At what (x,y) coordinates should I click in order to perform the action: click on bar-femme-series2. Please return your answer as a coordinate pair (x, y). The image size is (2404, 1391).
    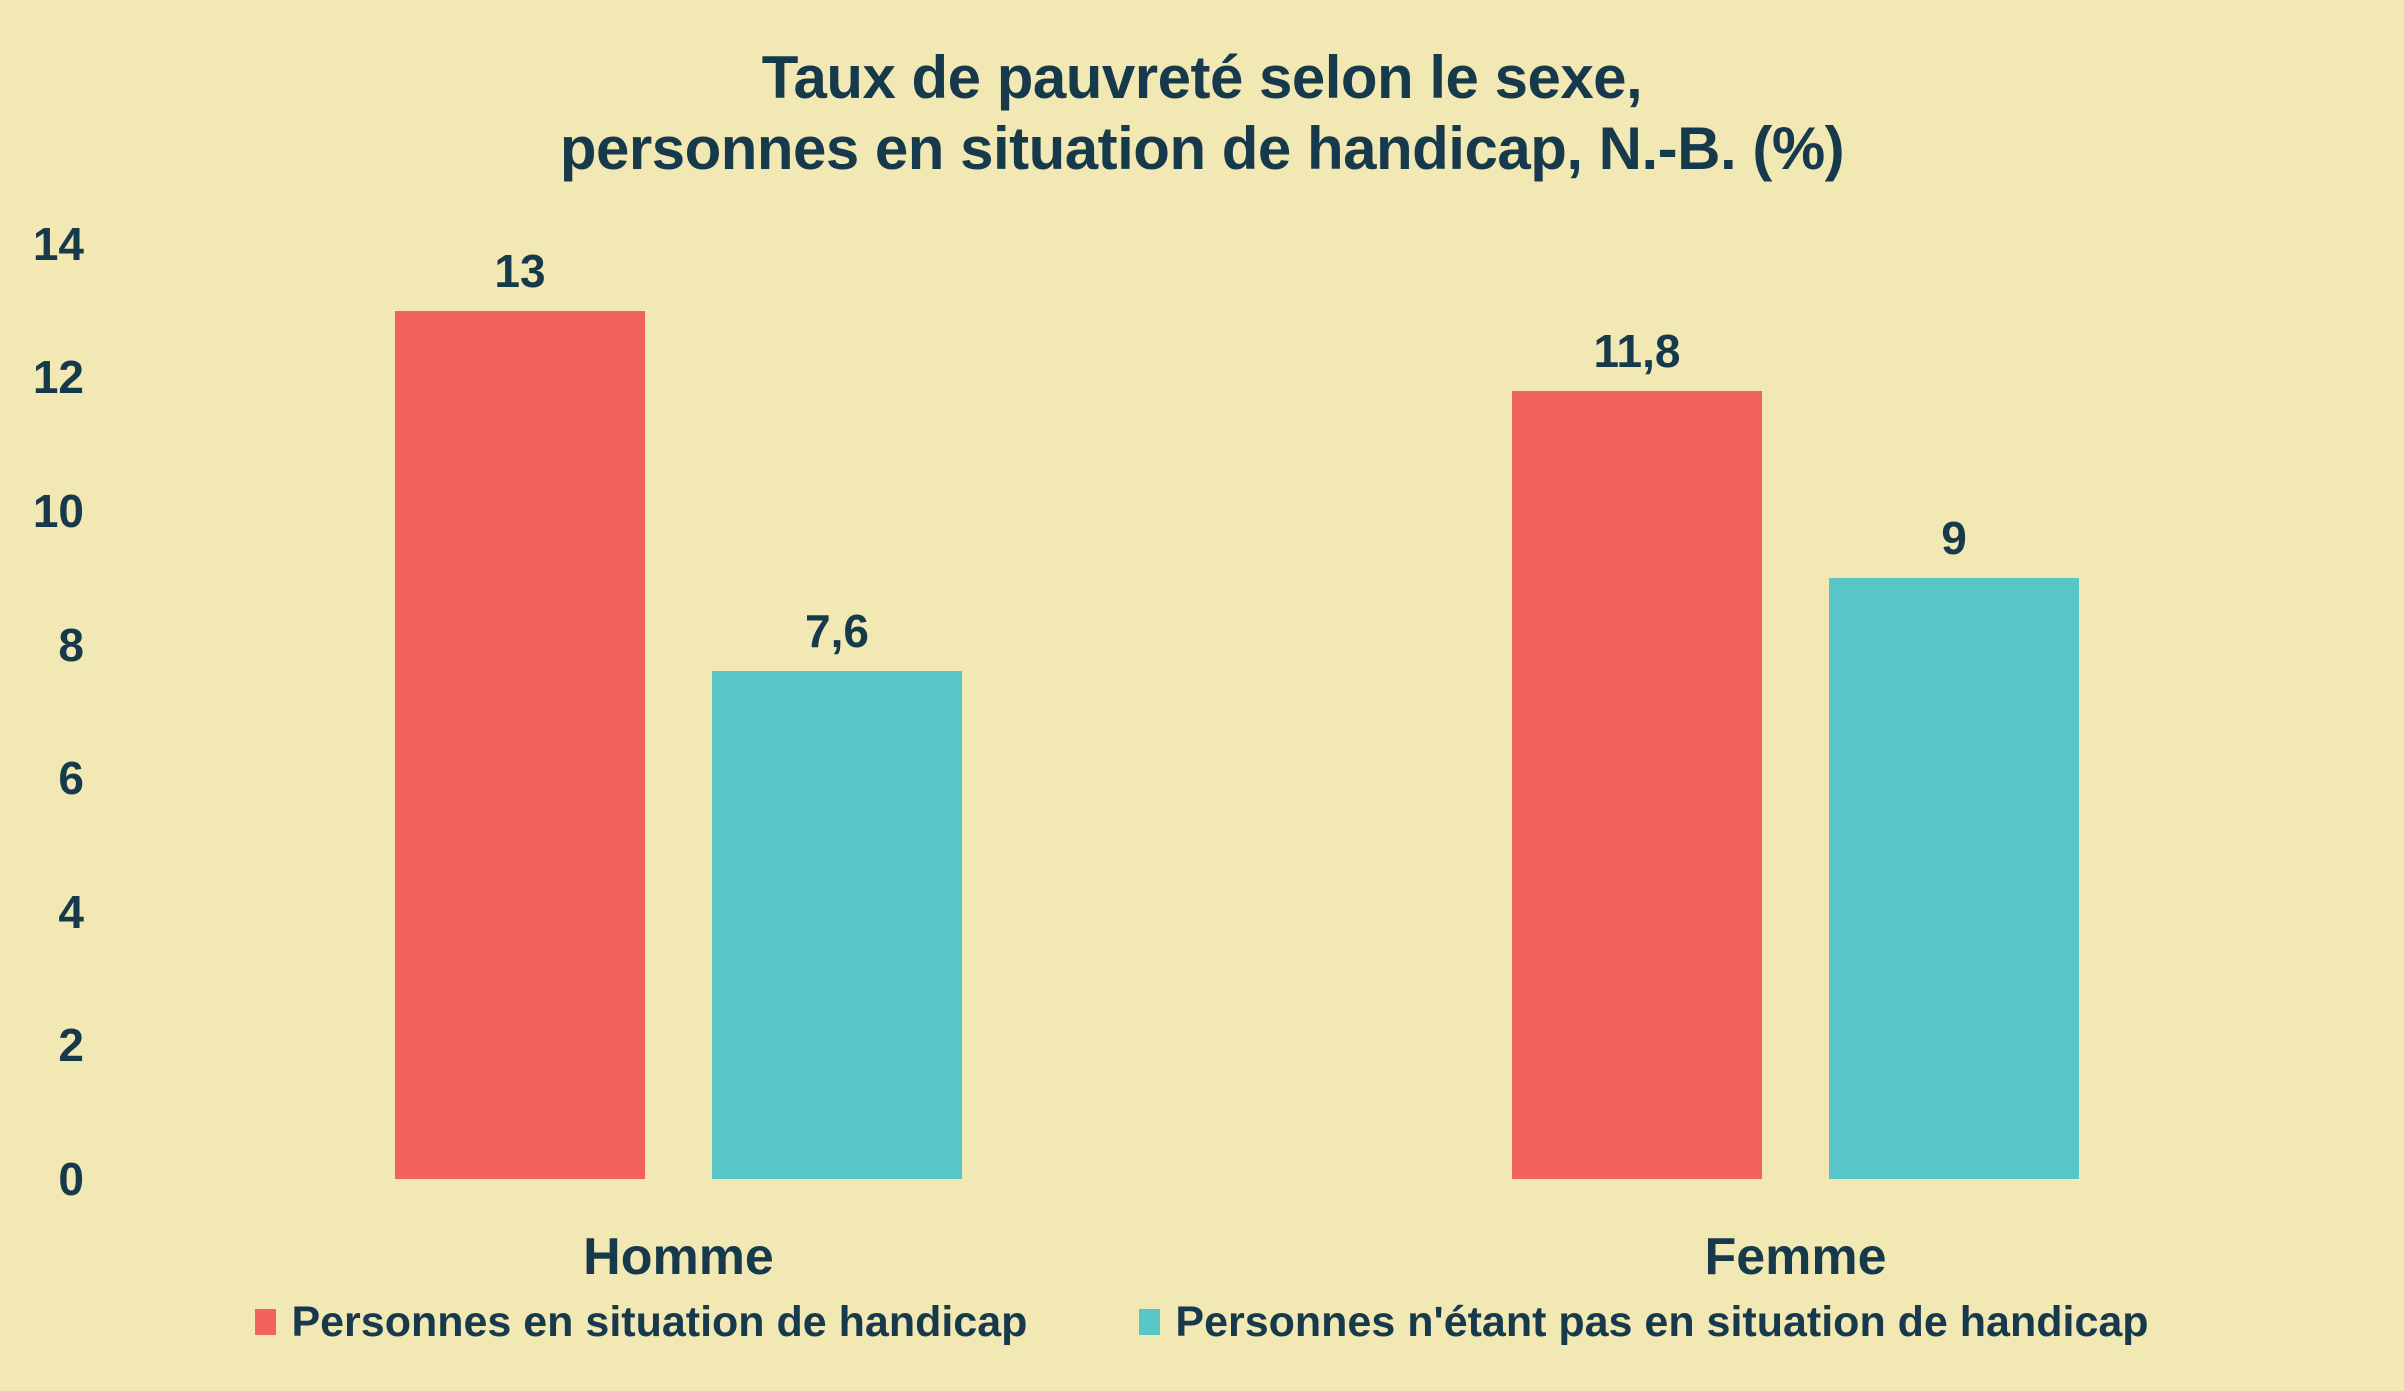
    Looking at the image, I should click on (1954, 878).